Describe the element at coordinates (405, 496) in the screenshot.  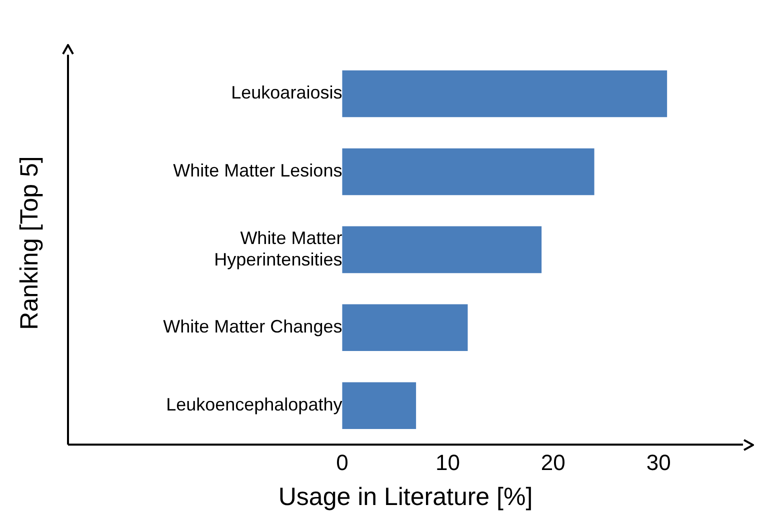
I see `x-axis-title: Usage in Literature [%]` at that location.